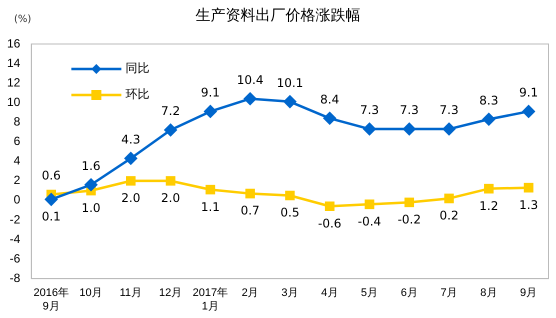 The height and width of the screenshot is (318, 556). Describe the element at coordinates (17, 161) in the screenshot. I see `y-tick-label: 4` at that location.